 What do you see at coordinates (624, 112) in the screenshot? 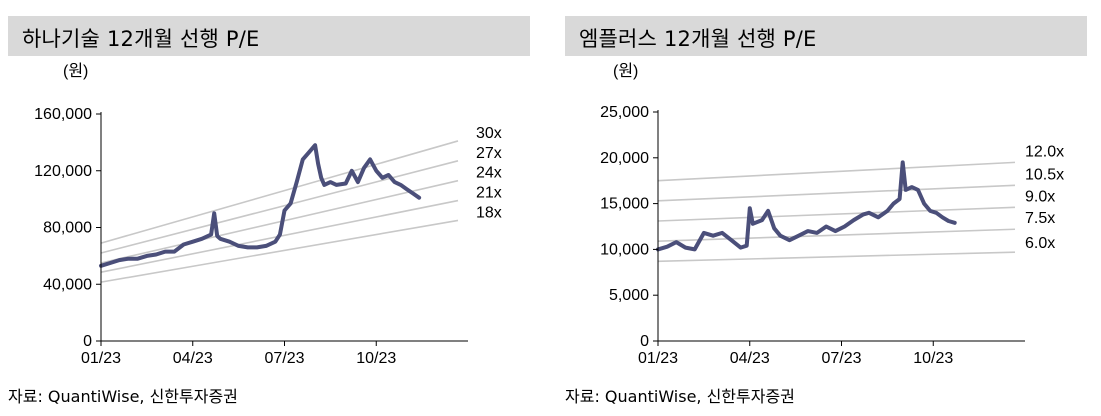
I see `y-tick-label: 25,000` at bounding box center [624, 112].